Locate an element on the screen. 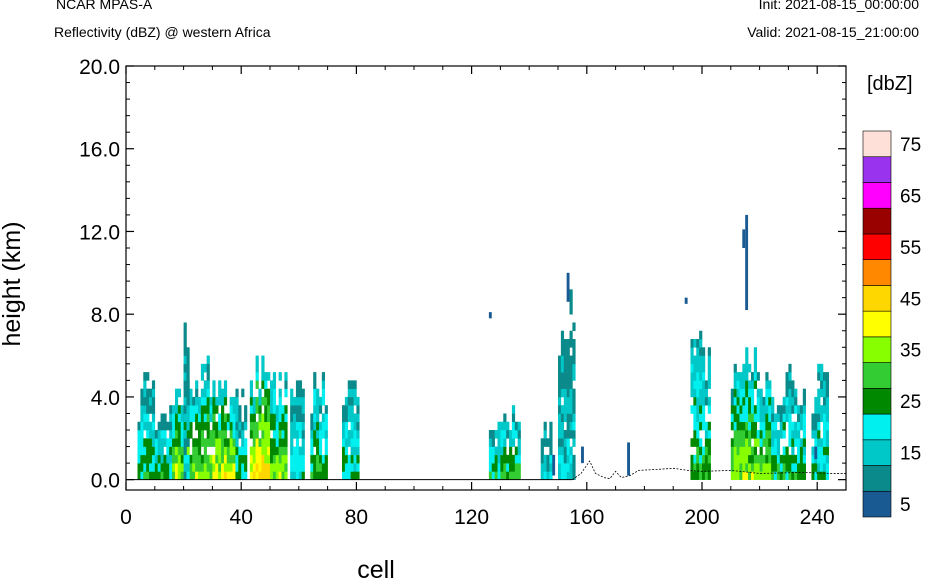 The width and height of the screenshot is (925, 580). colorbar-label: 35 is located at coordinates (910, 351).